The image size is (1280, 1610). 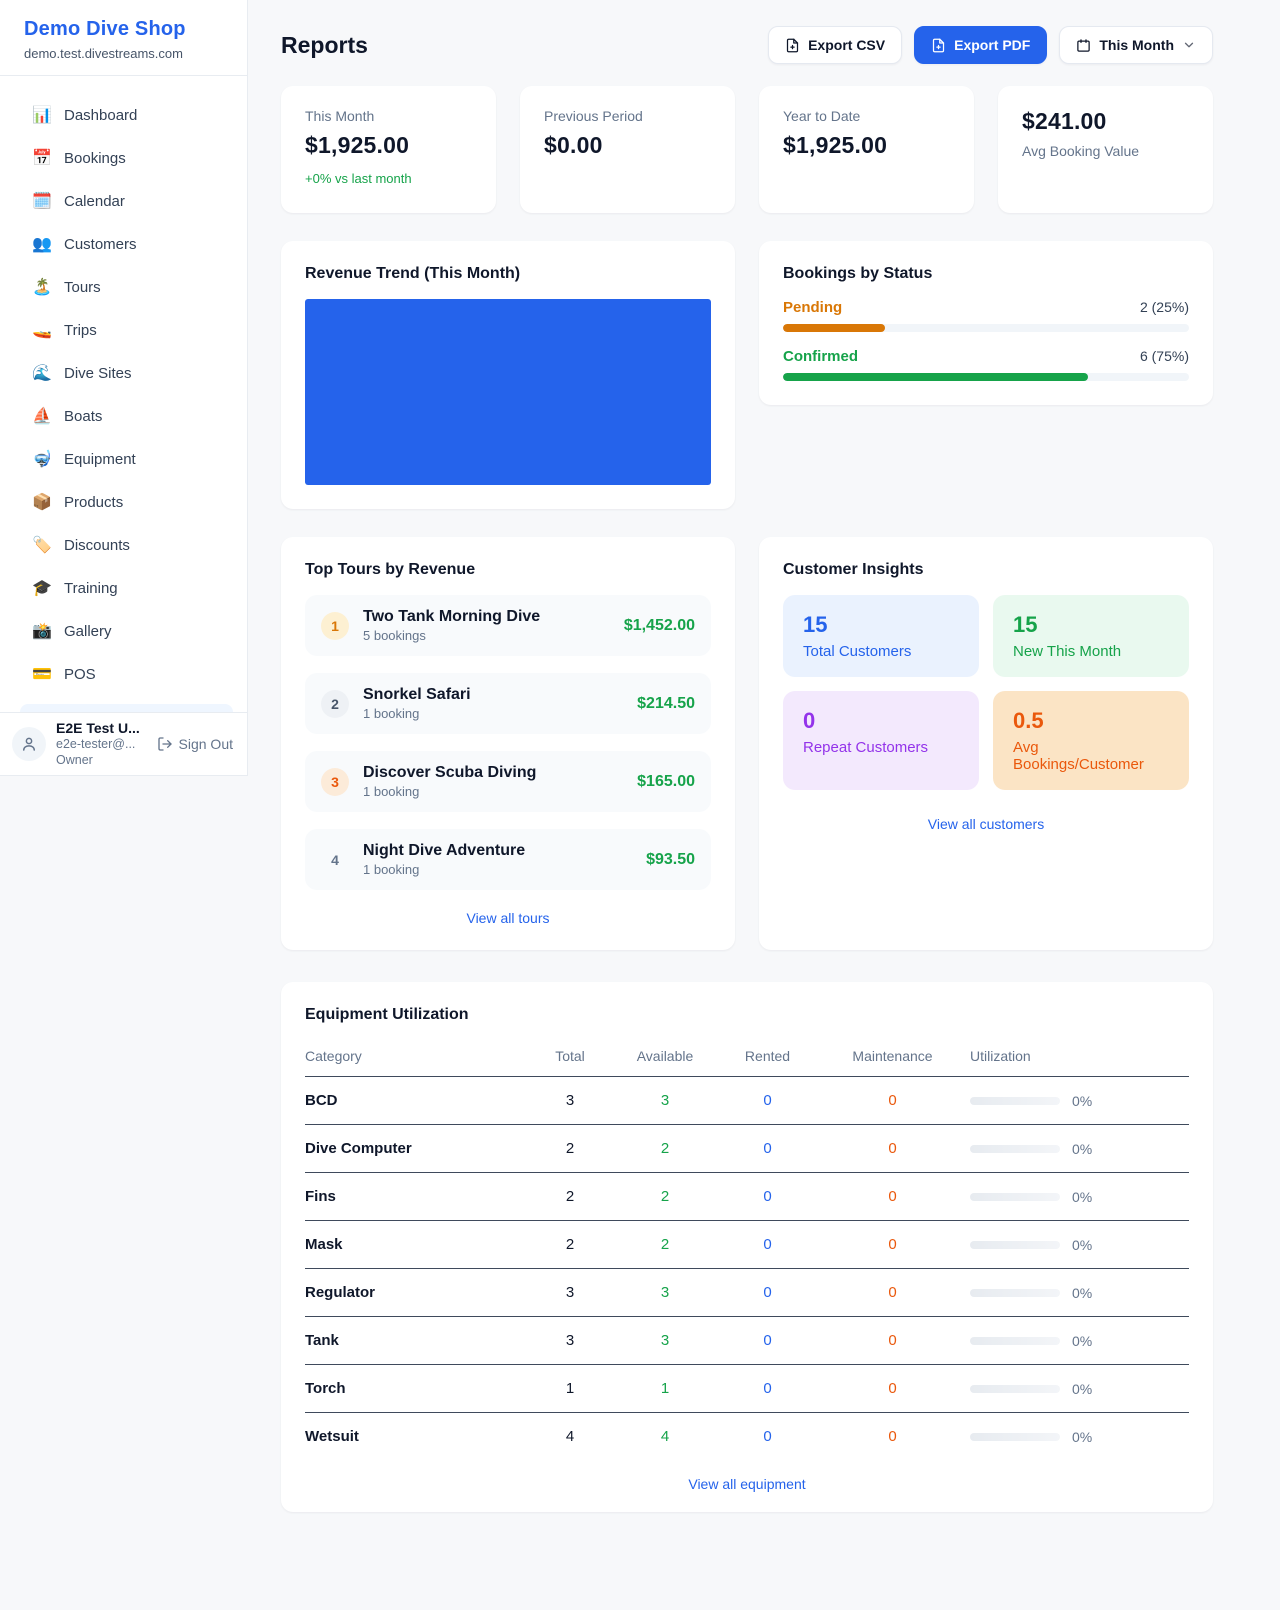 I want to click on tour-row: 4 Night Dive Adventure 1 booking $93.50, so click(x=508, y=859).